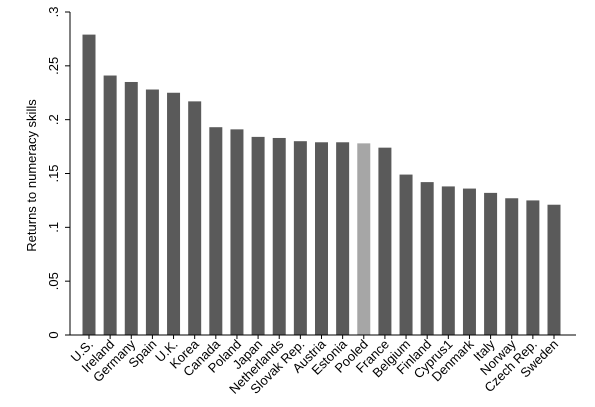 This screenshot has width=595, height=407. What do you see at coordinates (89, 185) in the screenshot?
I see `bar-u-s` at bounding box center [89, 185].